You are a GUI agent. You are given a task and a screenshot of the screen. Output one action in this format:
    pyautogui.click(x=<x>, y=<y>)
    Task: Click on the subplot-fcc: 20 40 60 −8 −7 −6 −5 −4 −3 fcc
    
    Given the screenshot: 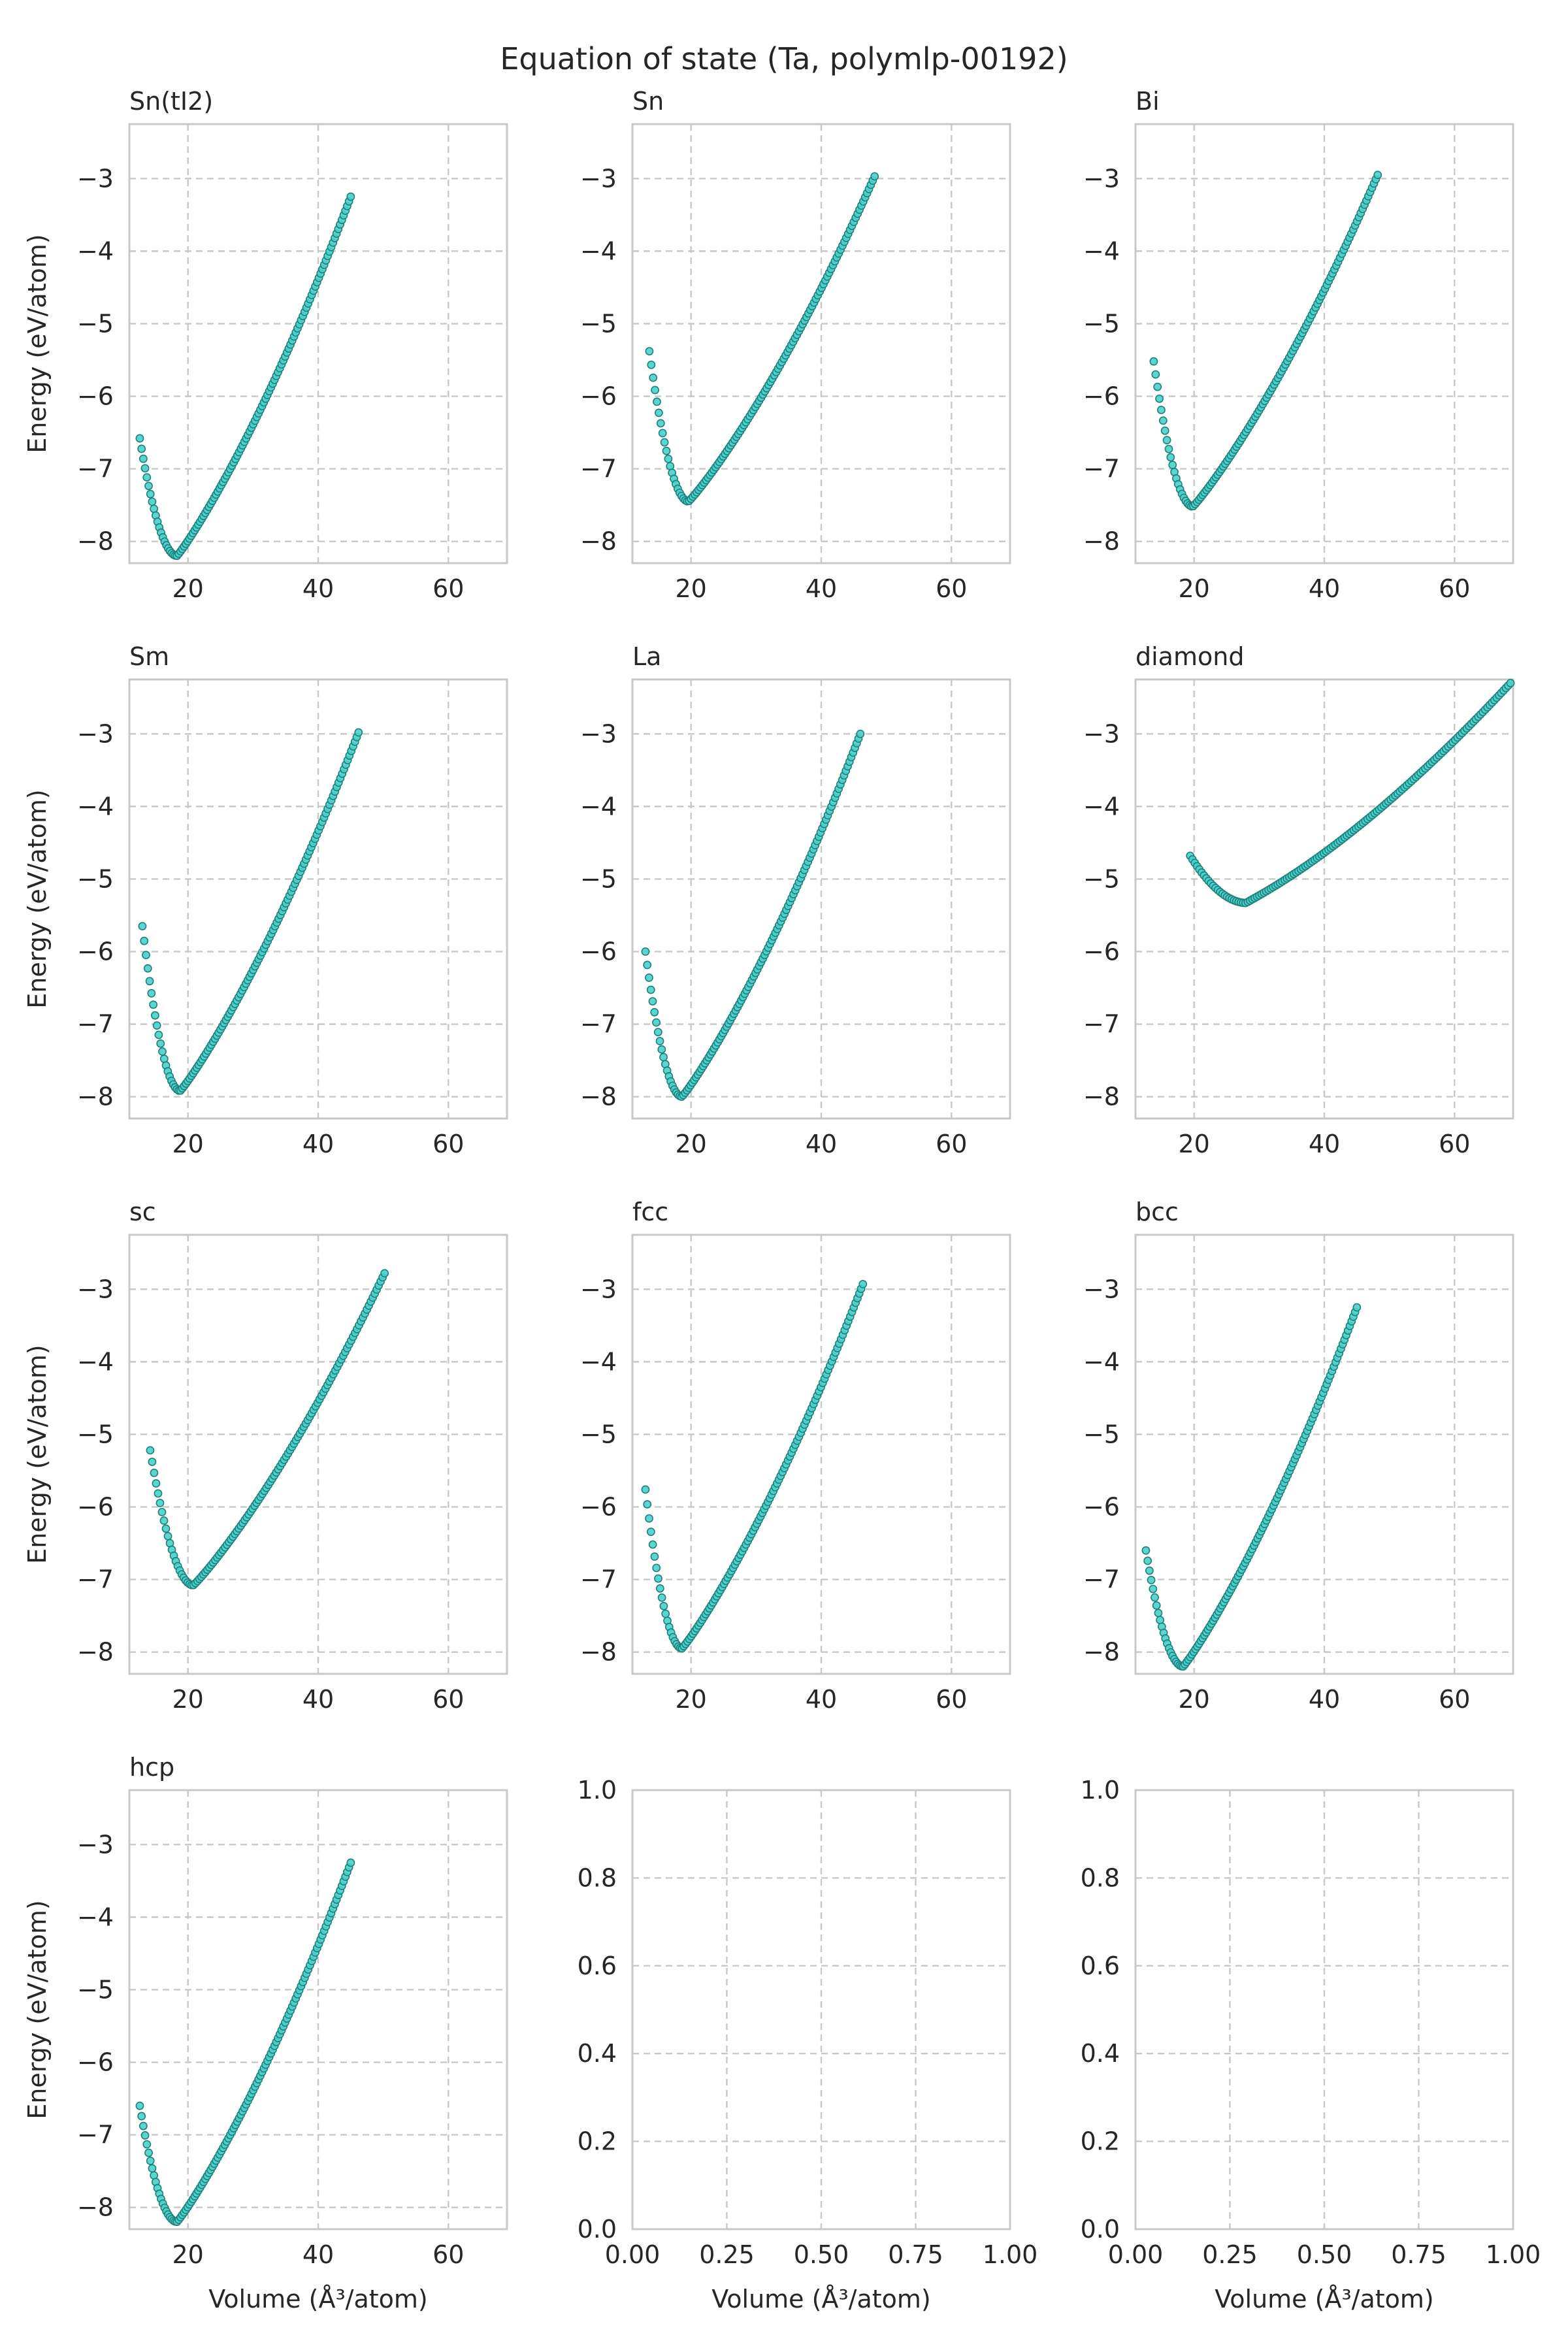 What is the action you would take?
    pyautogui.click(x=795, y=1456)
    